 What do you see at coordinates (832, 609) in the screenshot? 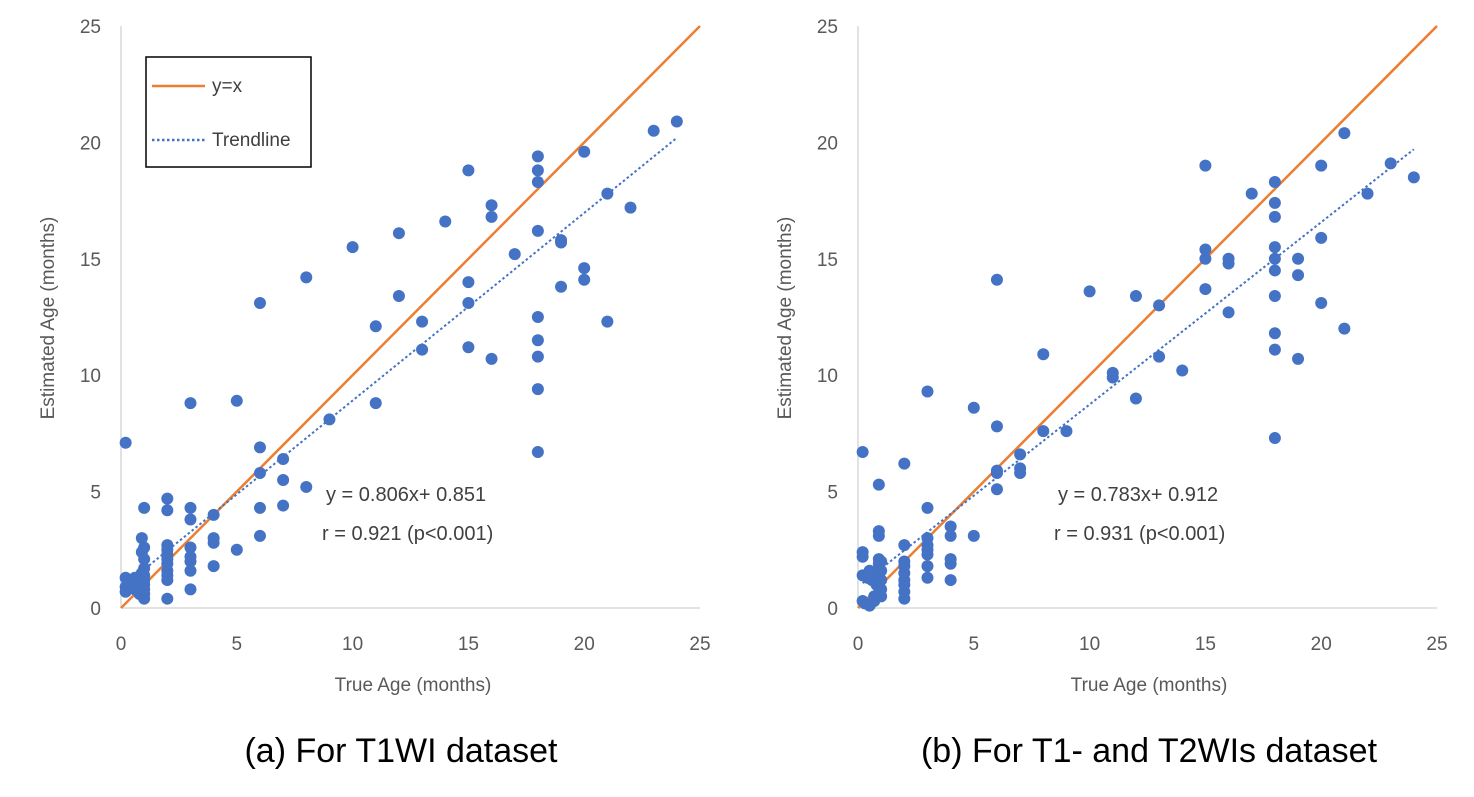
I see `y-tick-label: 0` at bounding box center [832, 609].